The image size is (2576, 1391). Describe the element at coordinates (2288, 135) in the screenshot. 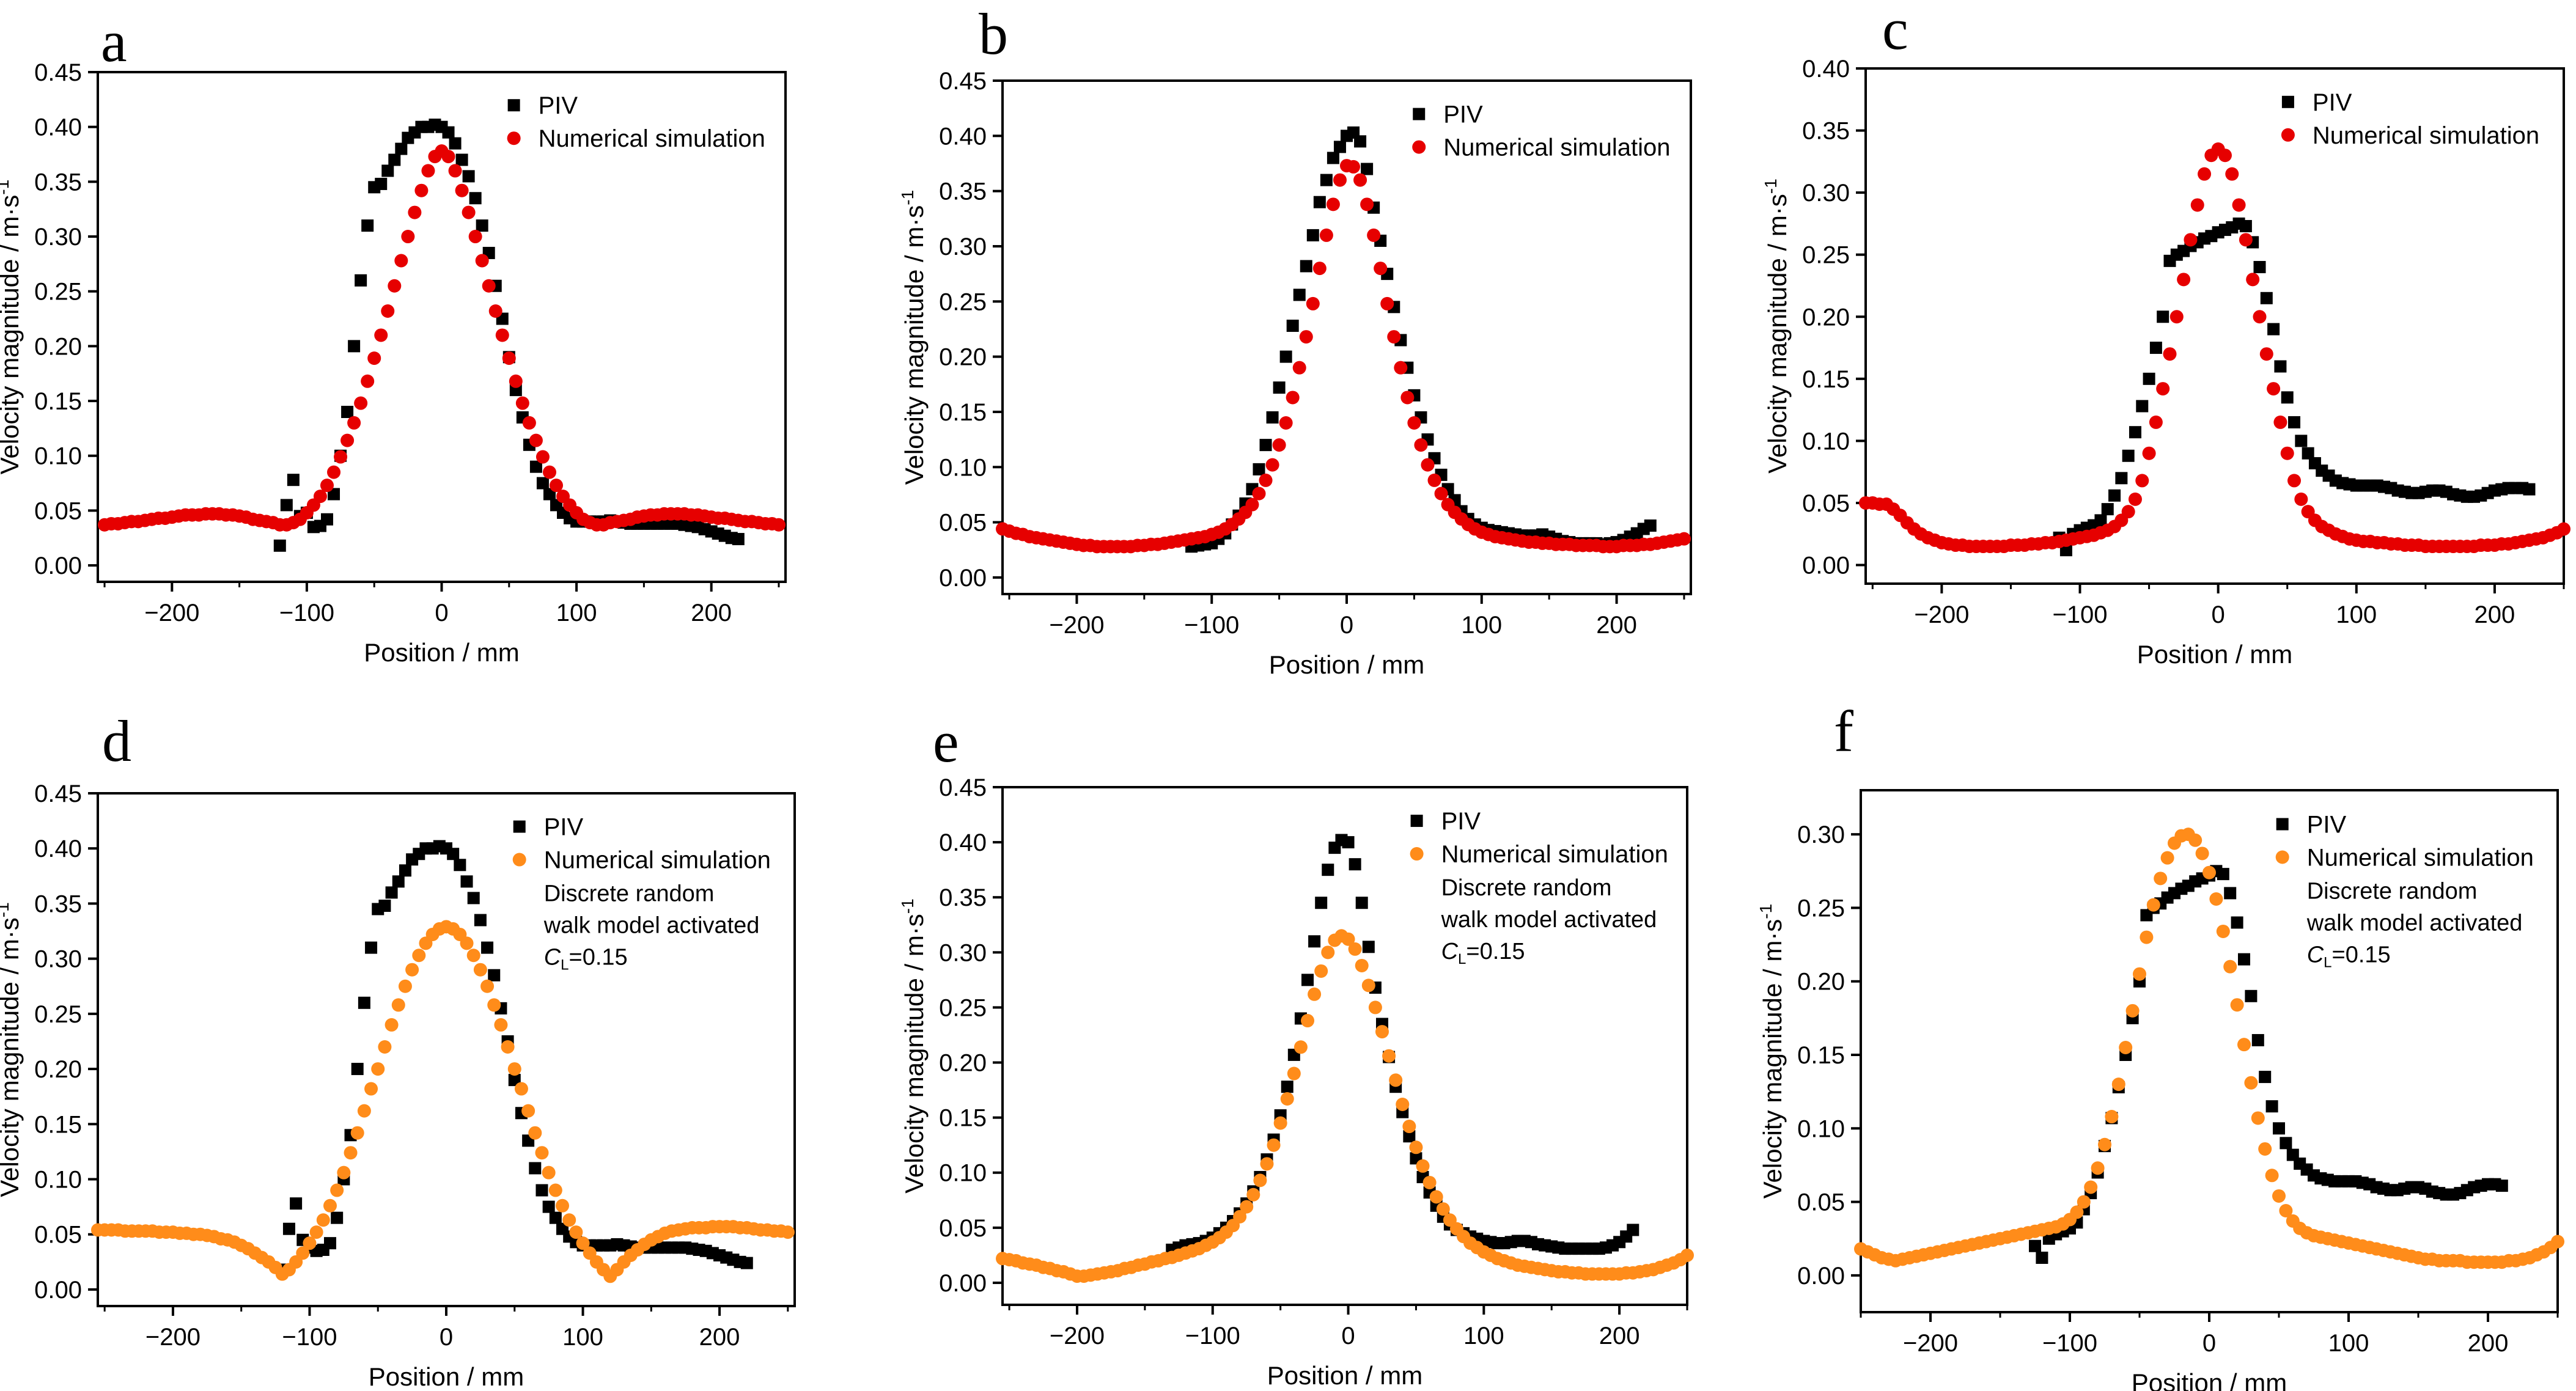

I see `legend-marker` at that location.